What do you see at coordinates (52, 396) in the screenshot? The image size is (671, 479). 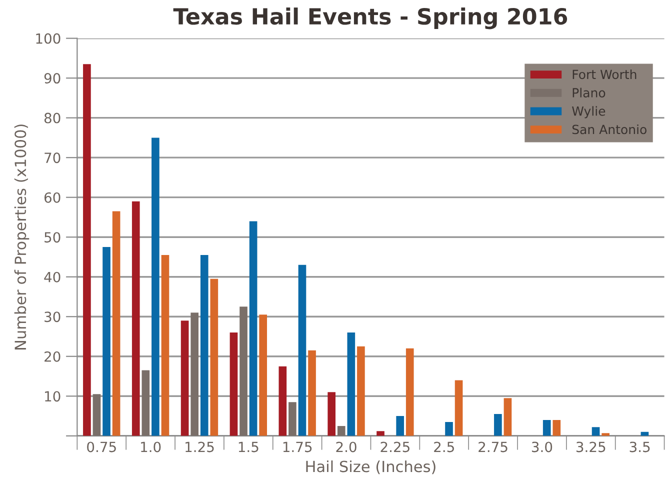 I see `y-tick-label: 10` at bounding box center [52, 396].